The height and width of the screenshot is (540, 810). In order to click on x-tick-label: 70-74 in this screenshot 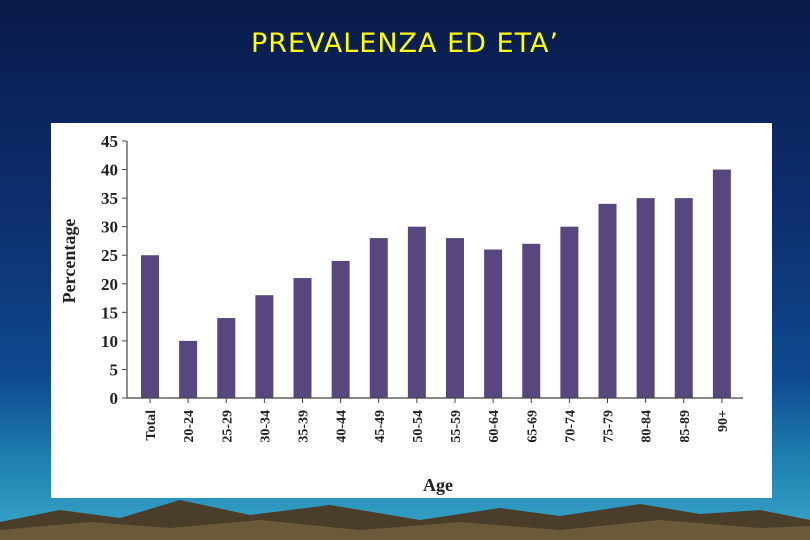, I will do `click(570, 426)`.